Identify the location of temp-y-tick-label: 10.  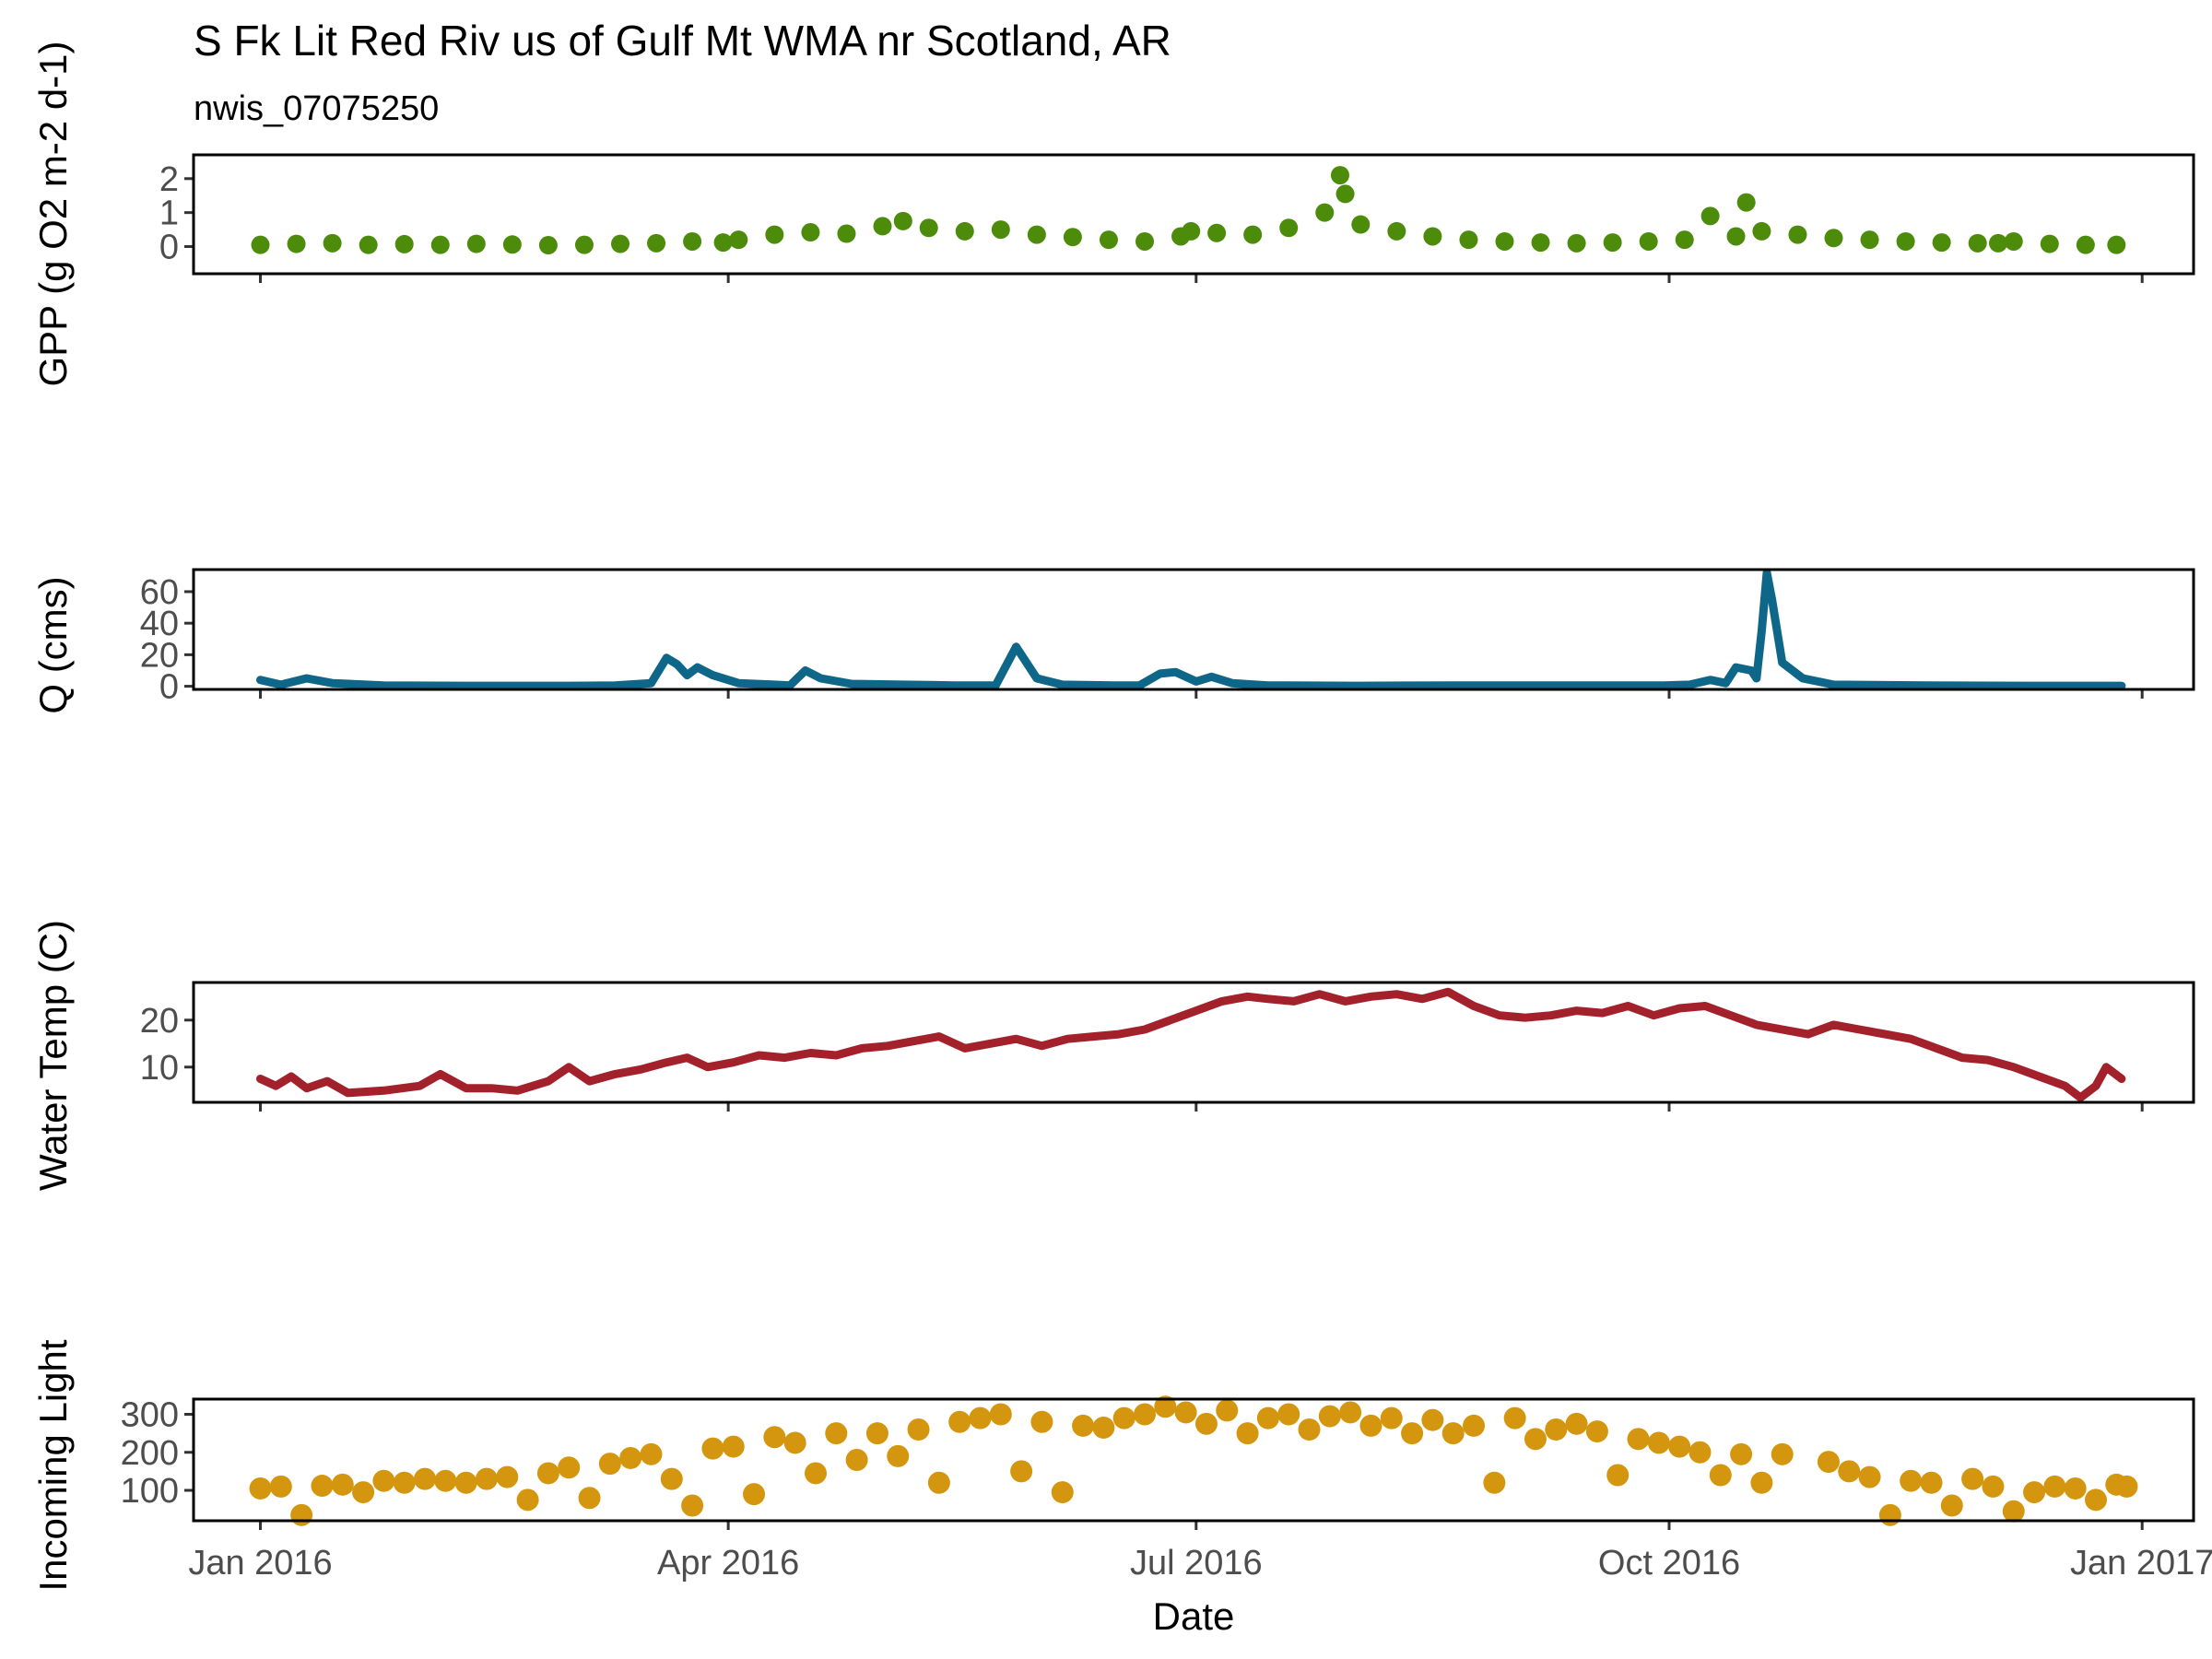
(159, 1068).